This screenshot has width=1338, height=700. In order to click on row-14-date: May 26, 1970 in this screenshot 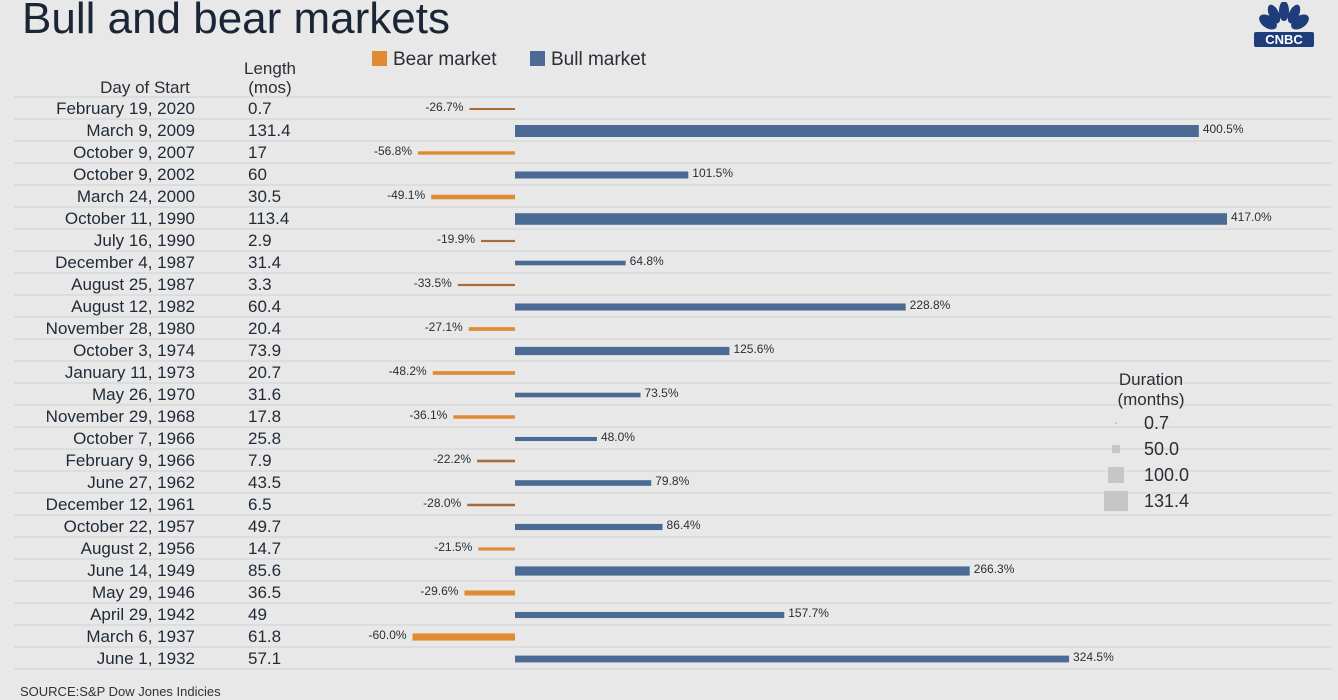, I will do `click(143, 394)`.